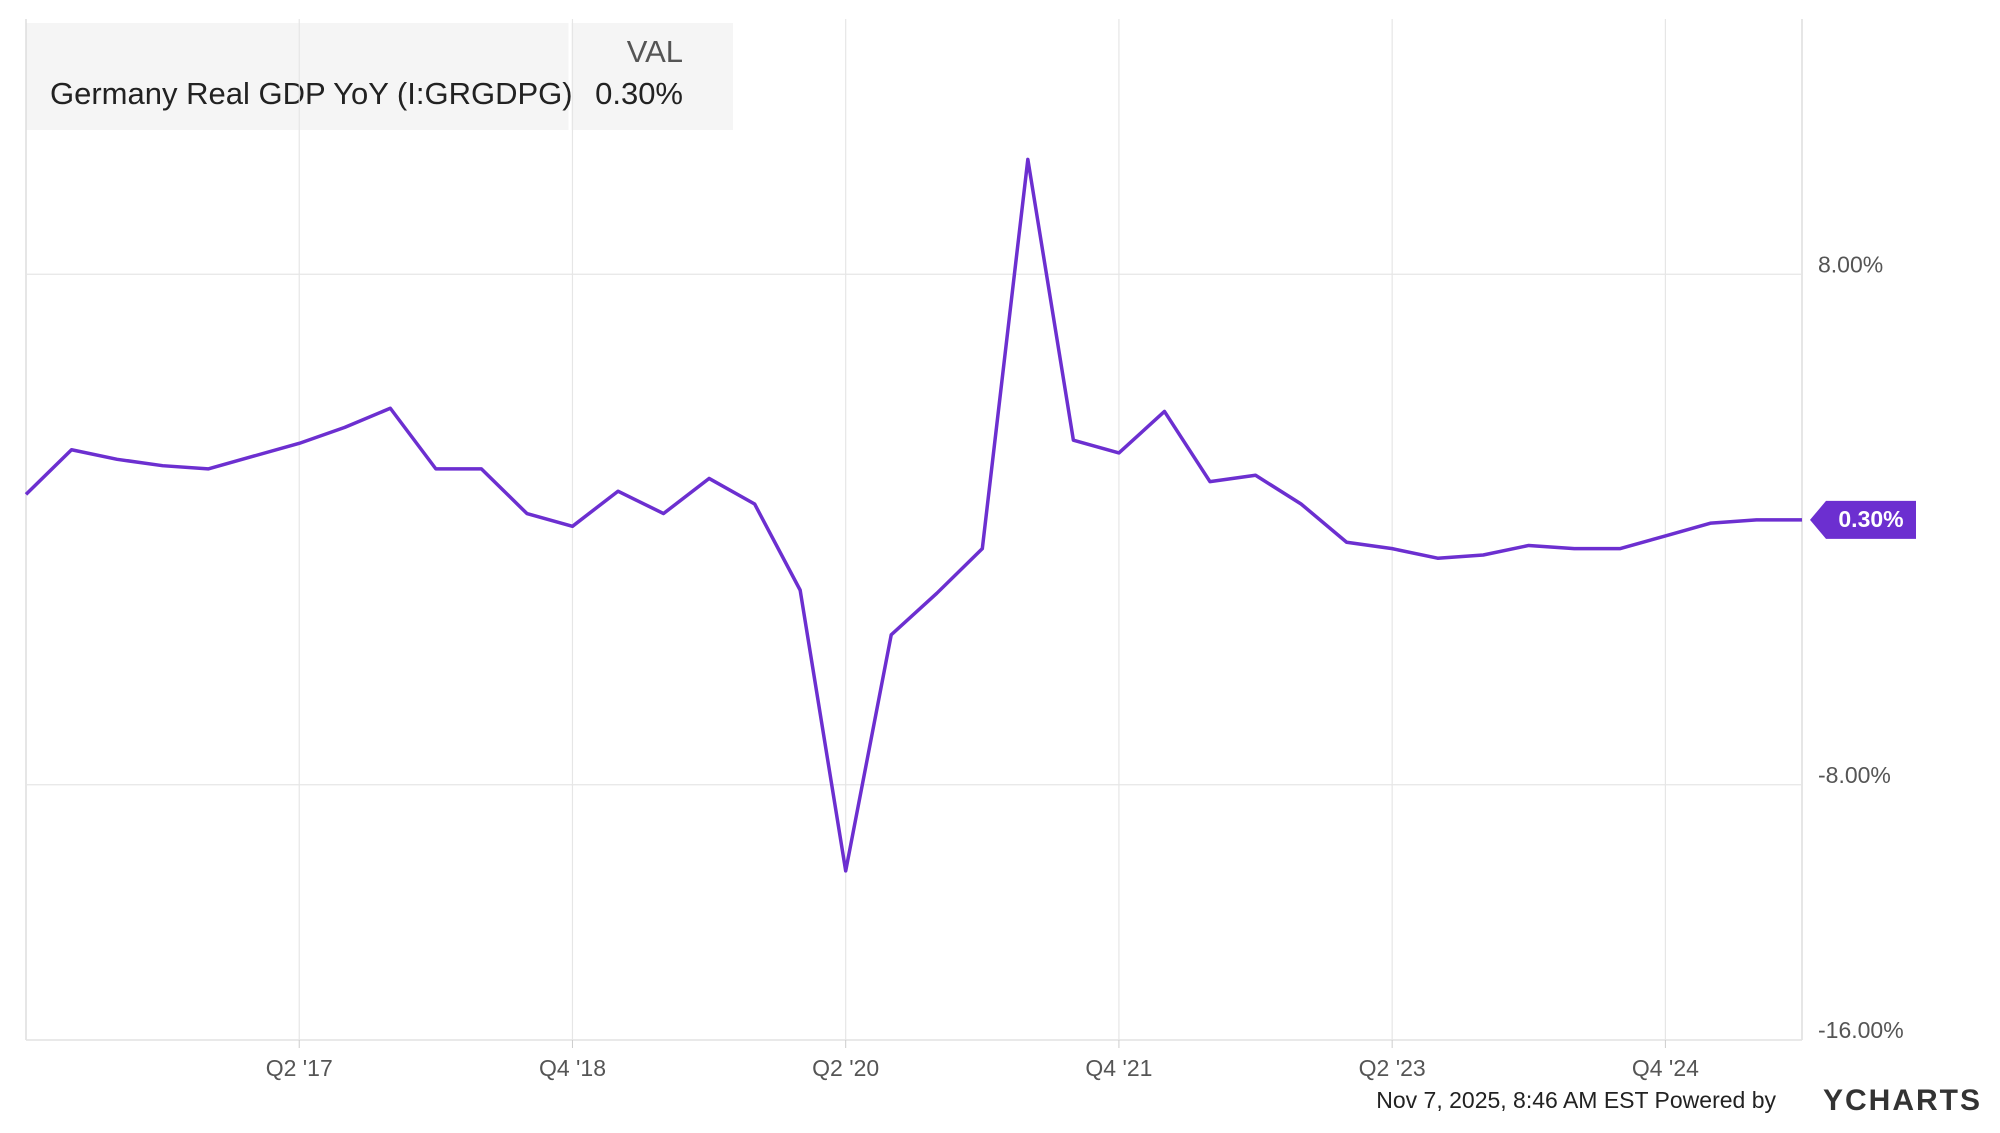  I want to click on y-tick-label: -8.00%, so click(1854, 775).